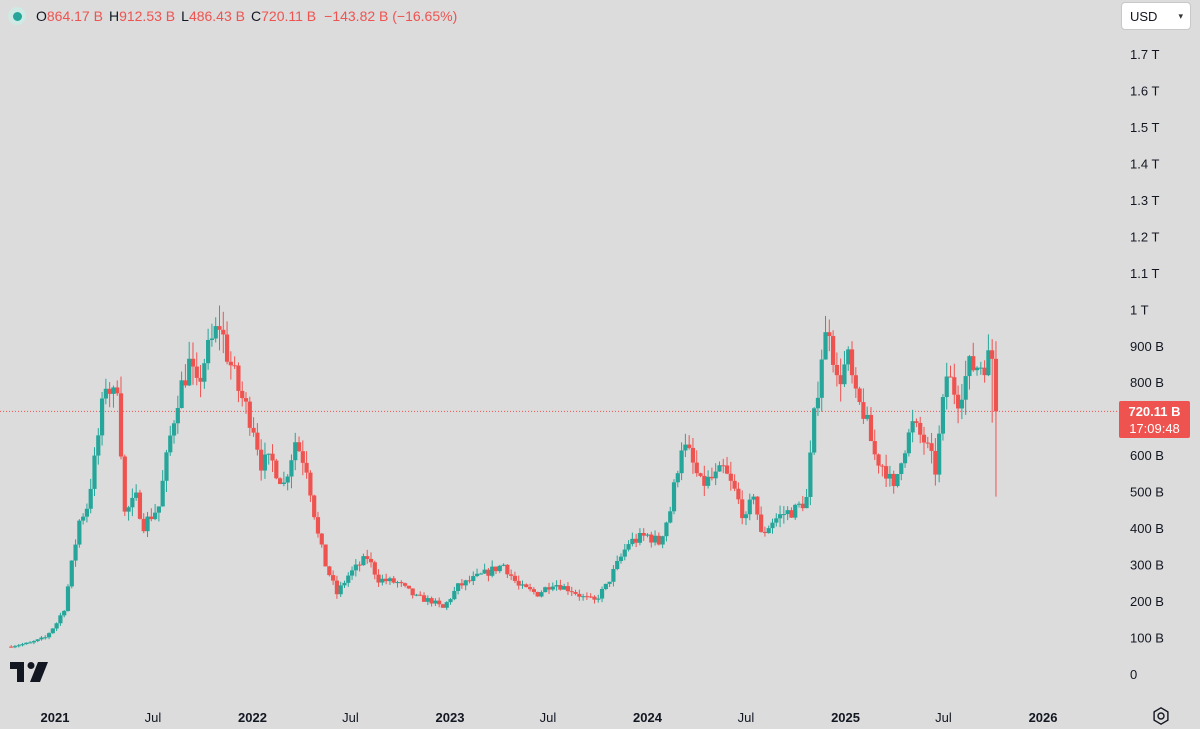 The width and height of the screenshot is (1200, 729). I want to click on x-tick-label: 2024, so click(648, 717).